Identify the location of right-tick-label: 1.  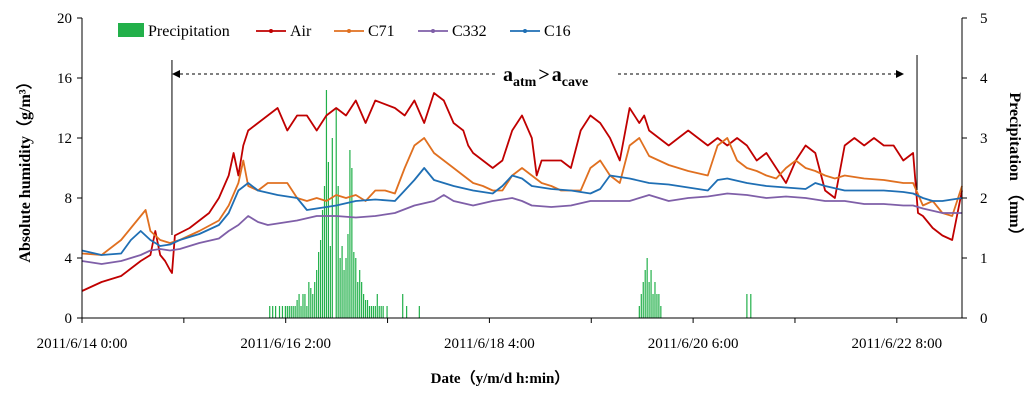
(984, 259).